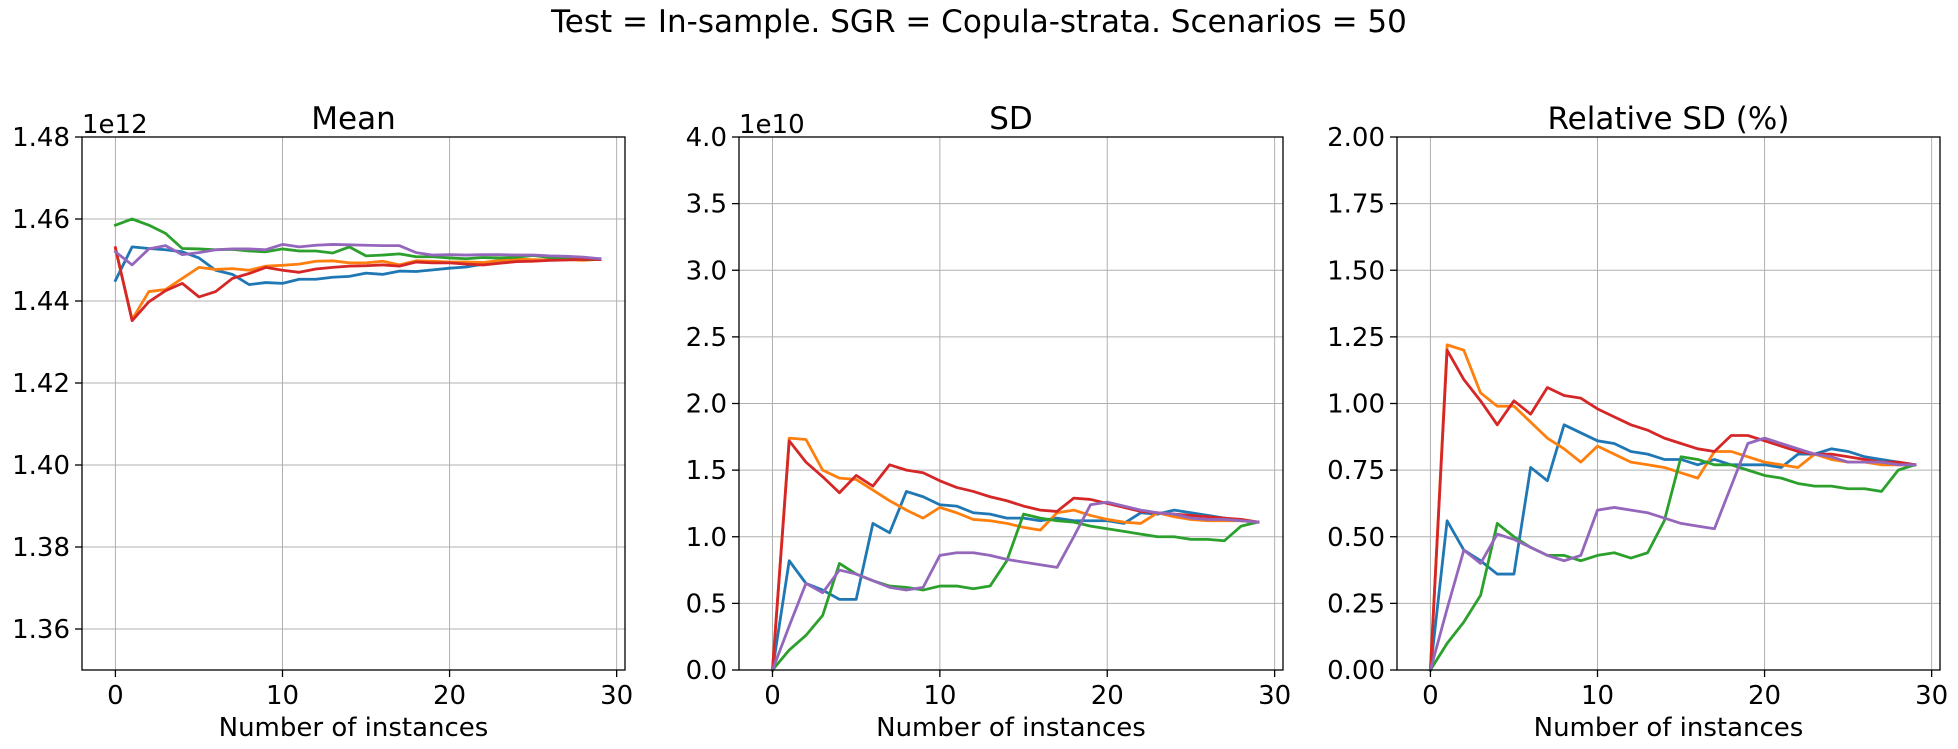  What do you see at coordinates (1356, 405) in the screenshot?
I see `y-tick-label: 1.00` at bounding box center [1356, 405].